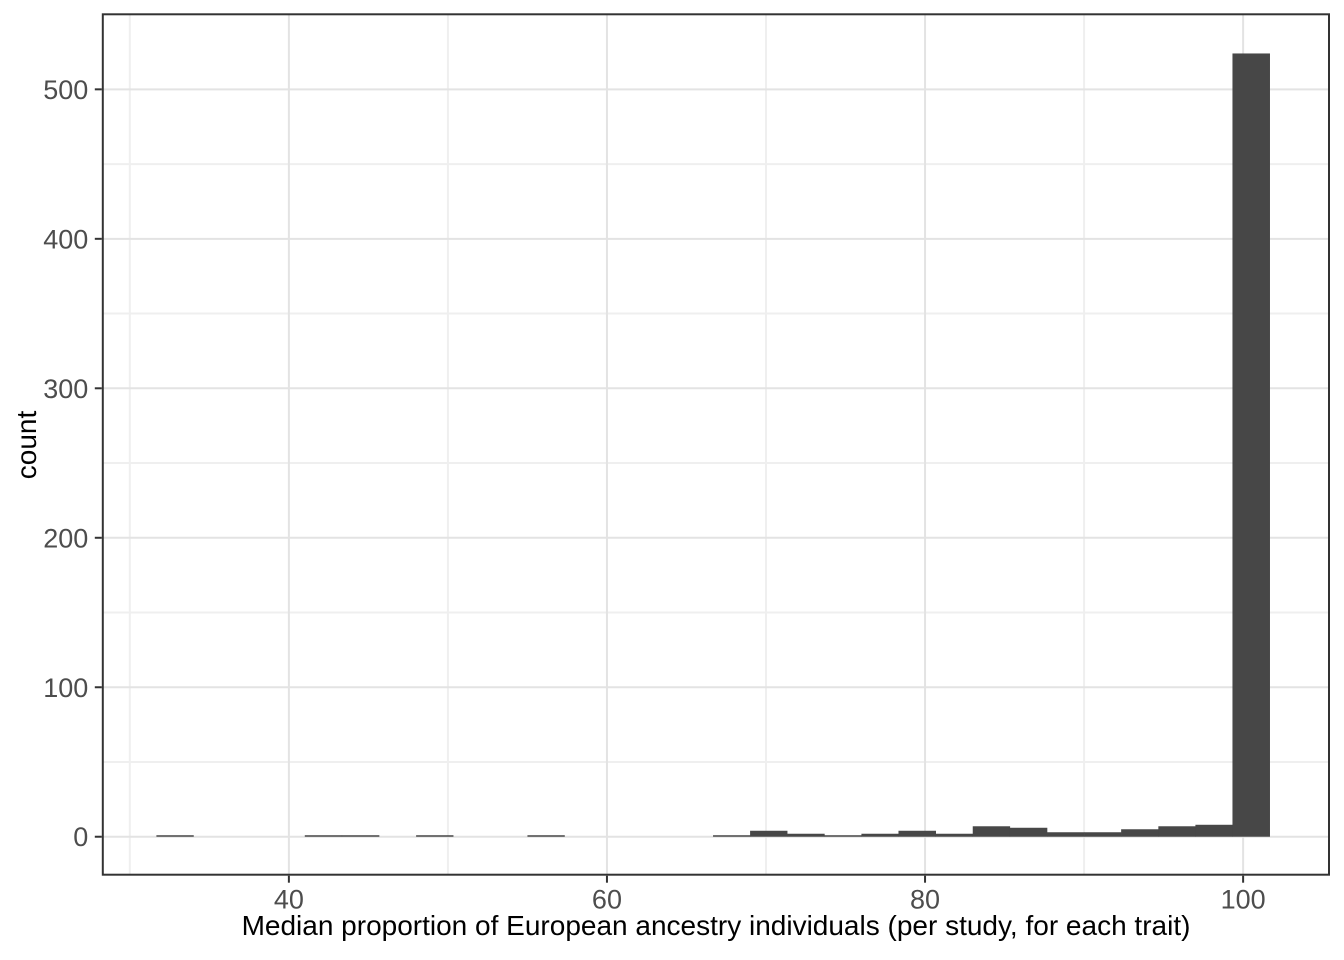  Describe the element at coordinates (80, 837) in the screenshot. I see `y-tick-label: 0` at that location.